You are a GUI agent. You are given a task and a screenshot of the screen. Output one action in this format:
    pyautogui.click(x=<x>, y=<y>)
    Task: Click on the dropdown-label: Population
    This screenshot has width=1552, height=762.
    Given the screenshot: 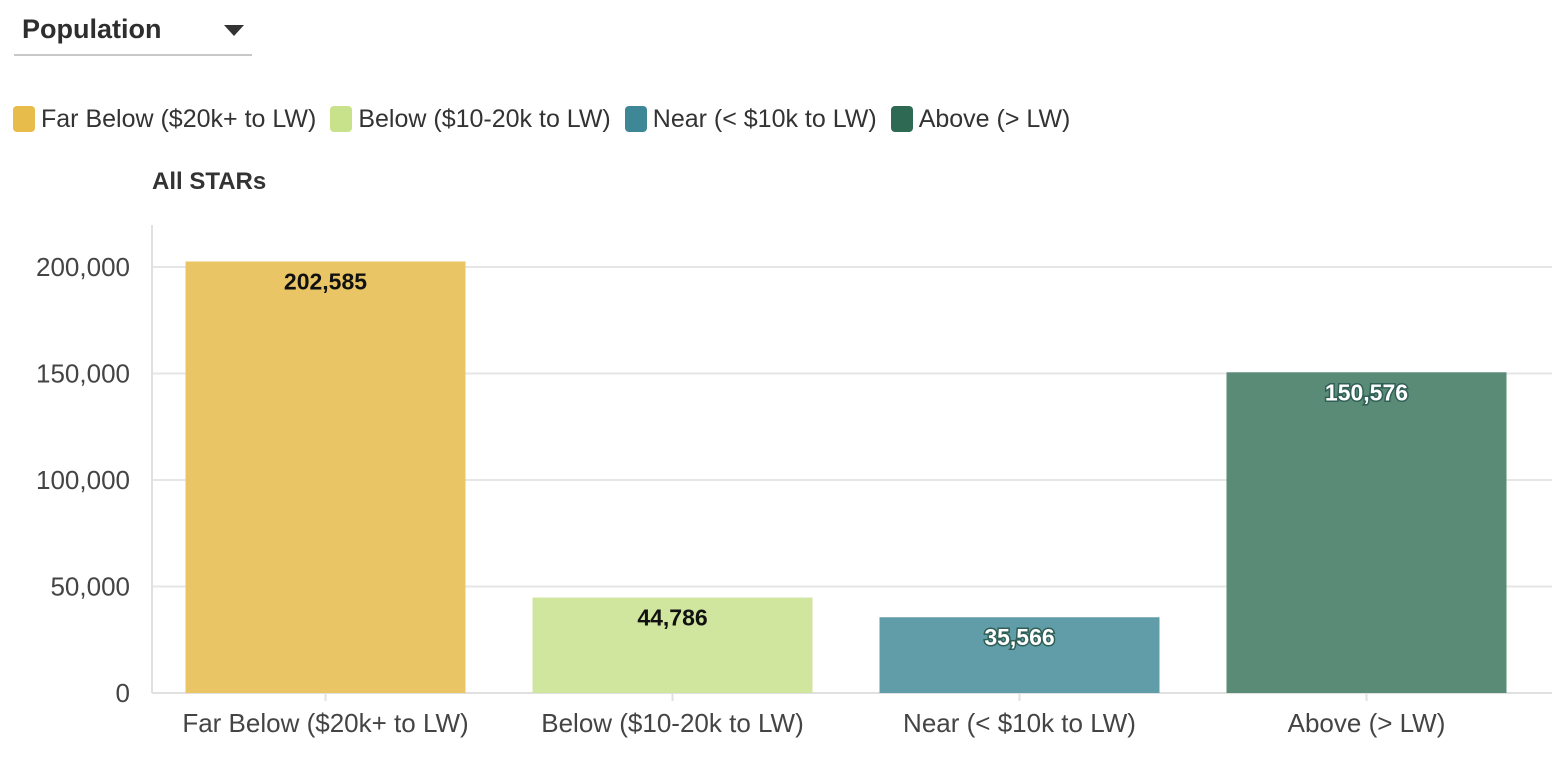 What is the action you would take?
    pyautogui.click(x=92, y=29)
    